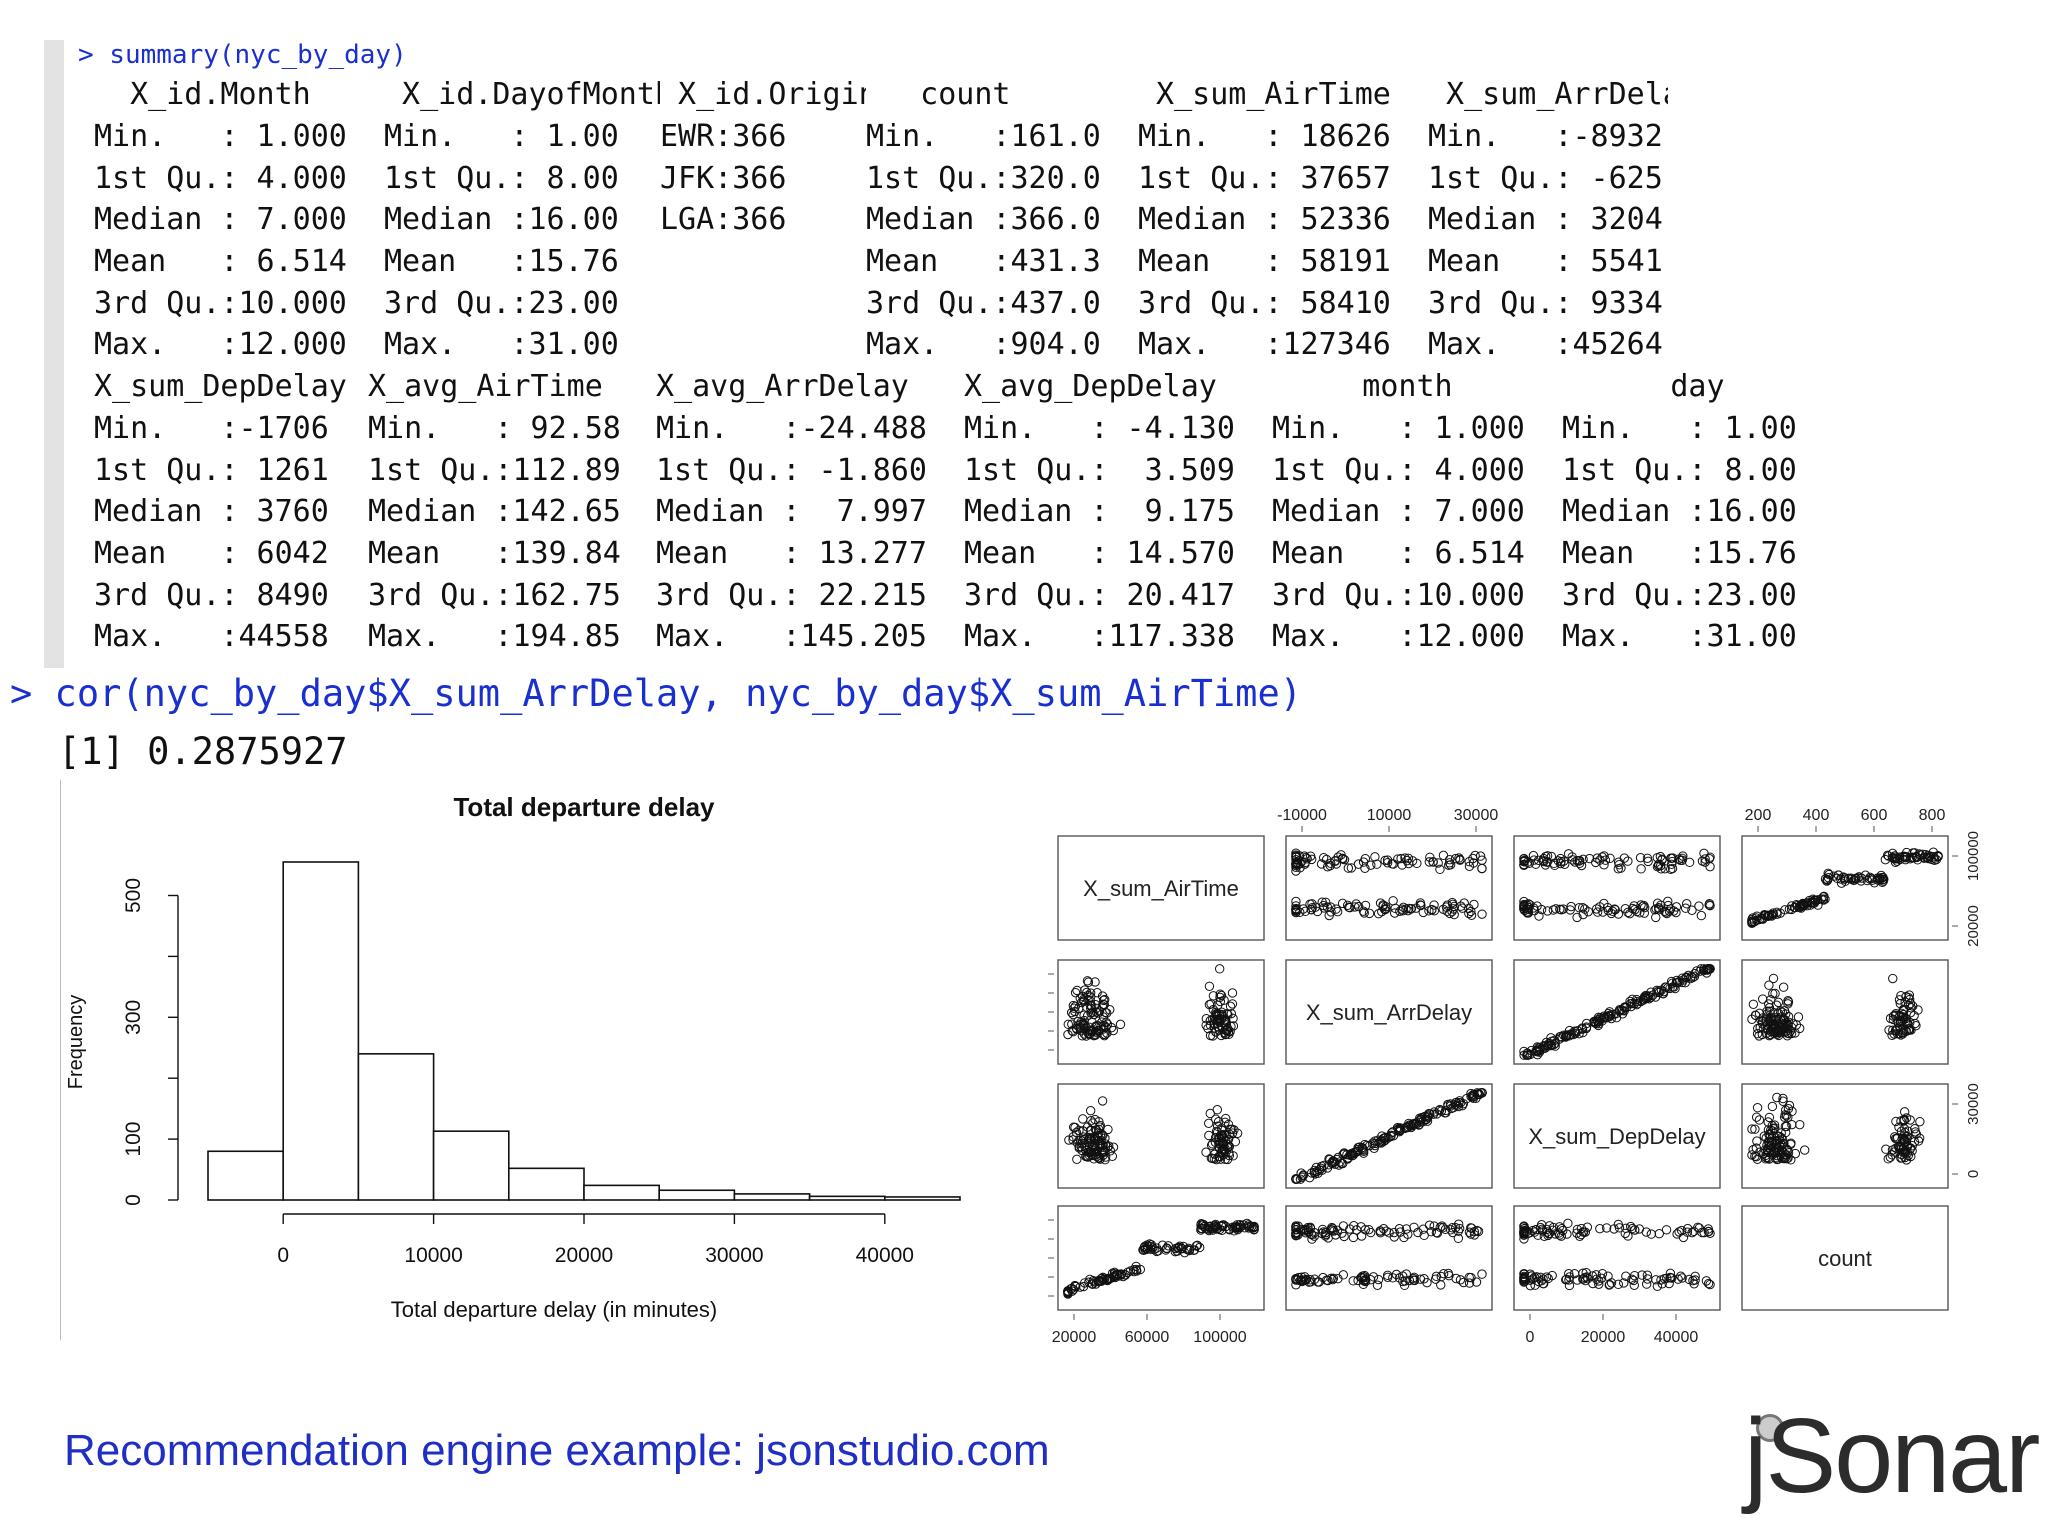 This screenshot has width=2048, height=1536. What do you see at coordinates (503, 470) in the screenshot?
I see `summary-cell: 1st Qu.:112.89` at bounding box center [503, 470].